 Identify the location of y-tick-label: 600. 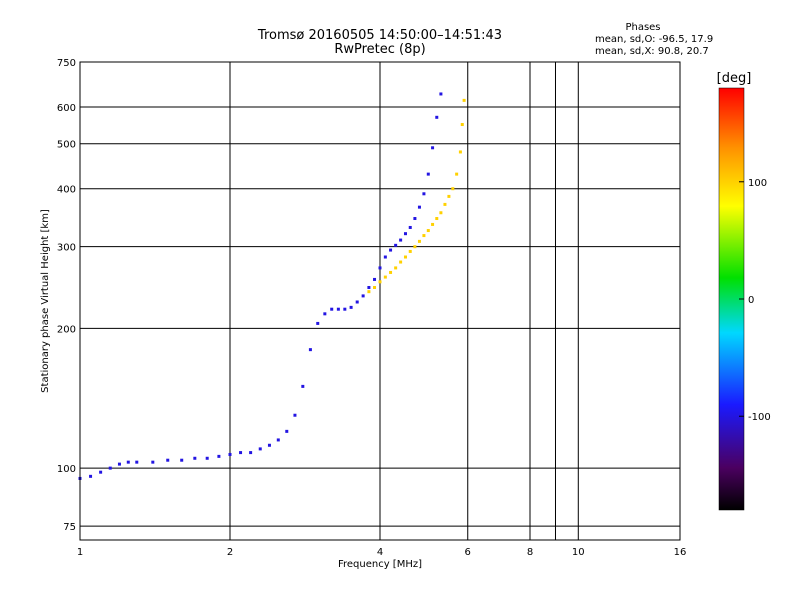
(66, 108).